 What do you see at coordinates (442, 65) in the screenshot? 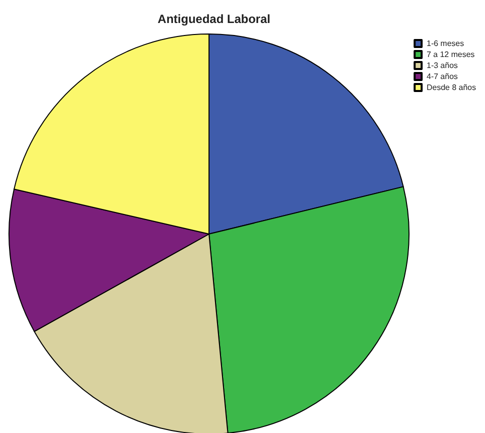
I see `legend-label: 1-3 años` at bounding box center [442, 65].